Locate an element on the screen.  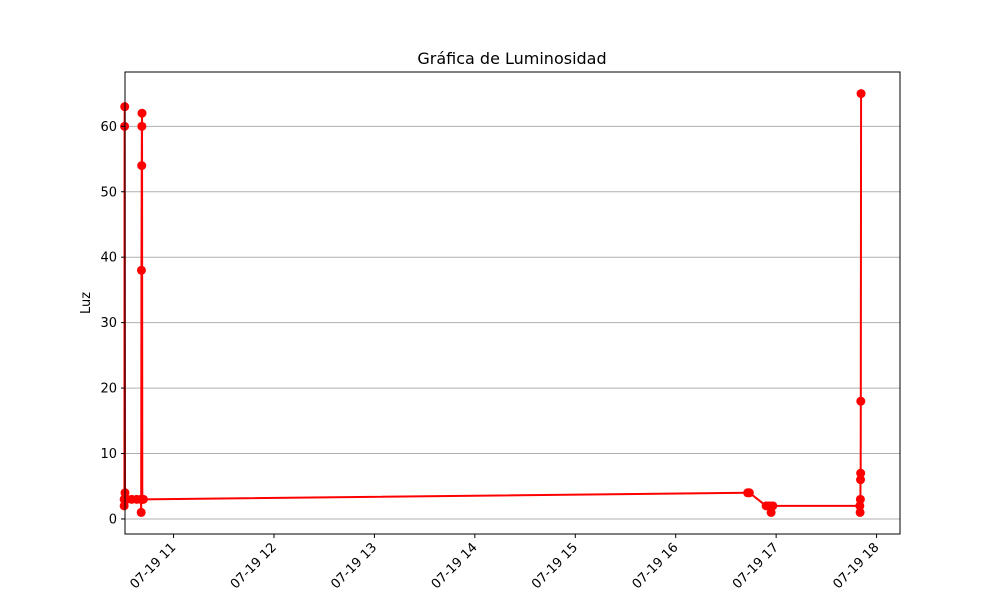
y-tick-label: 10 is located at coordinates (108, 454).